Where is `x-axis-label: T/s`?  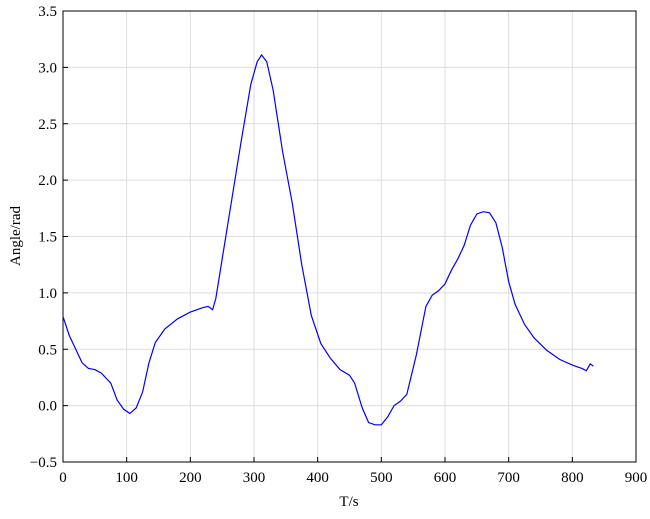
x-axis-label: T/s is located at coordinates (348, 502).